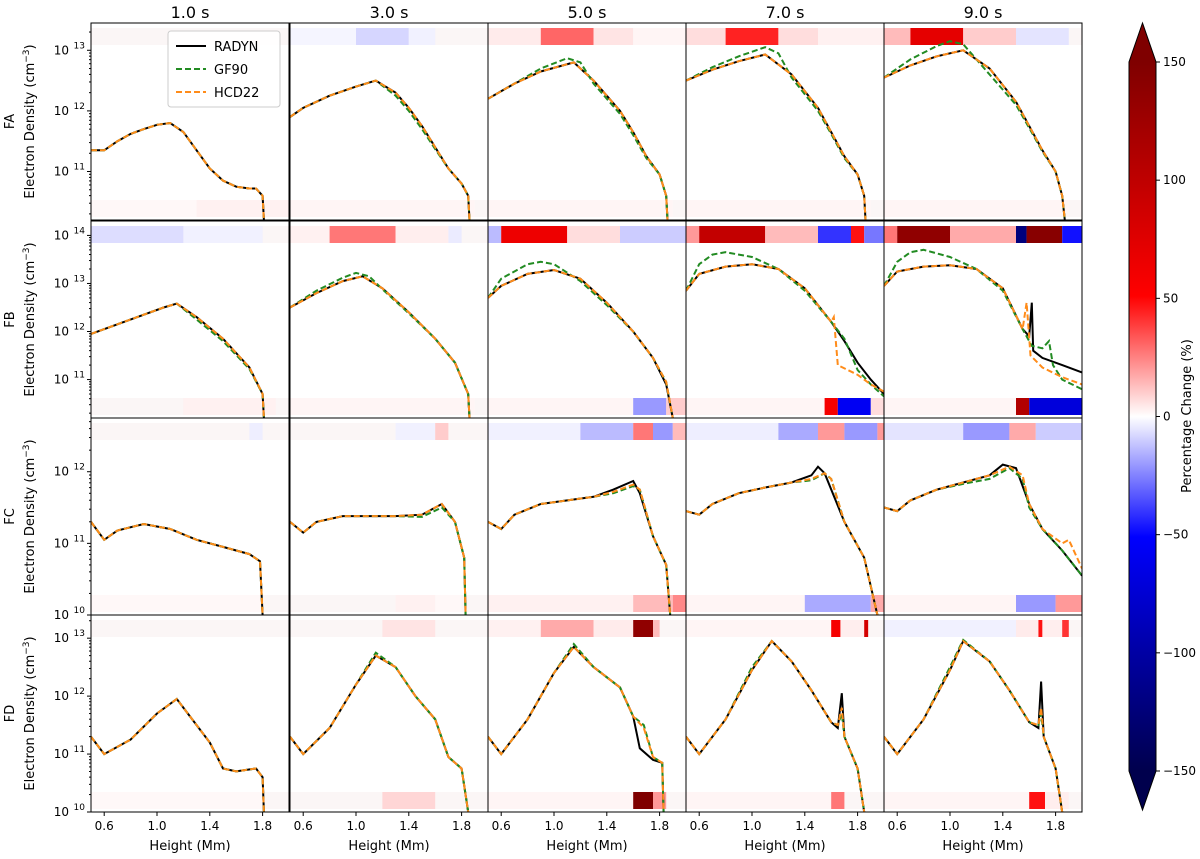 The width and height of the screenshot is (1200, 859). Describe the element at coordinates (804, 826) in the screenshot. I see `x-tick-label: 1.4` at that location.